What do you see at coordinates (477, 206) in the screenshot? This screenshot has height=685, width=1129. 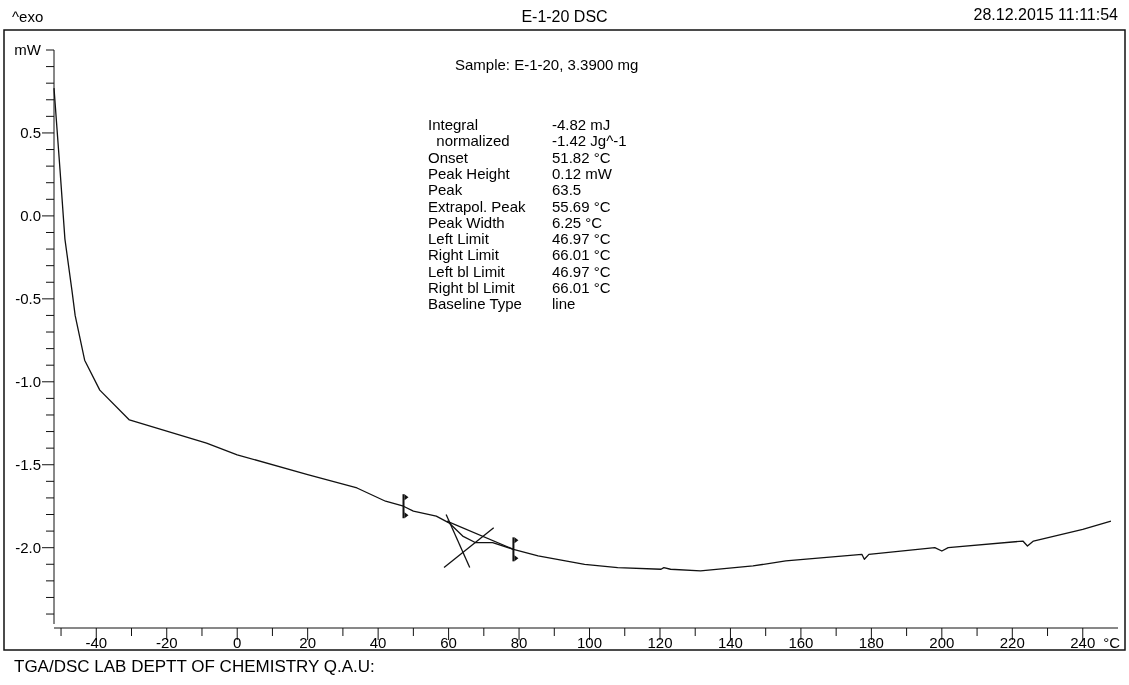 I see `annotation: Extrapol. Peak` at bounding box center [477, 206].